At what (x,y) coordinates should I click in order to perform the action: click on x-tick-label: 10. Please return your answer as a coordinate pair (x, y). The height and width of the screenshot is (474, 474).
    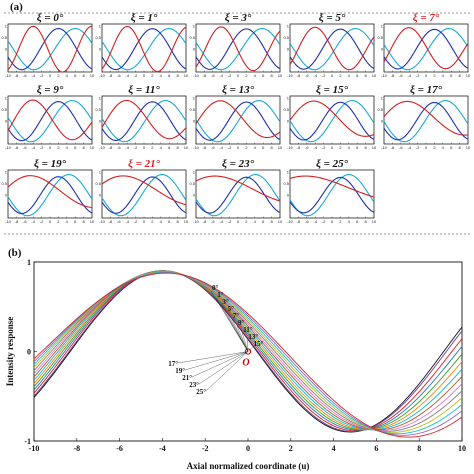
    Looking at the image, I should click on (462, 448).